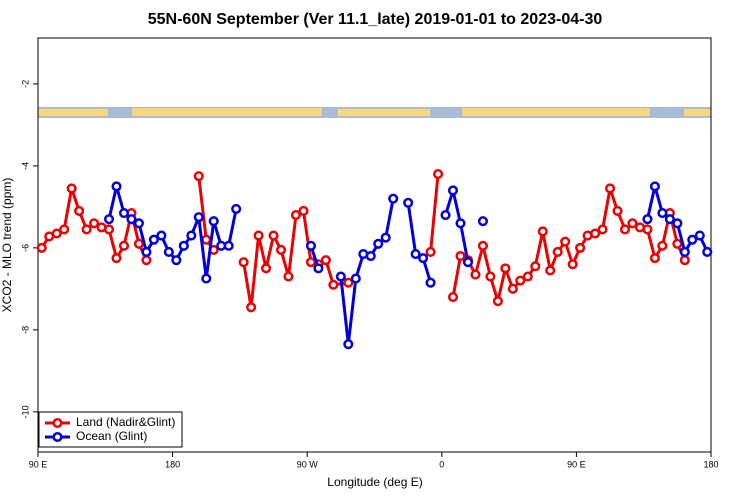  What do you see at coordinates (25, 411) in the screenshot?
I see `y-tick-label: -10` at bounding box center [25, 411].